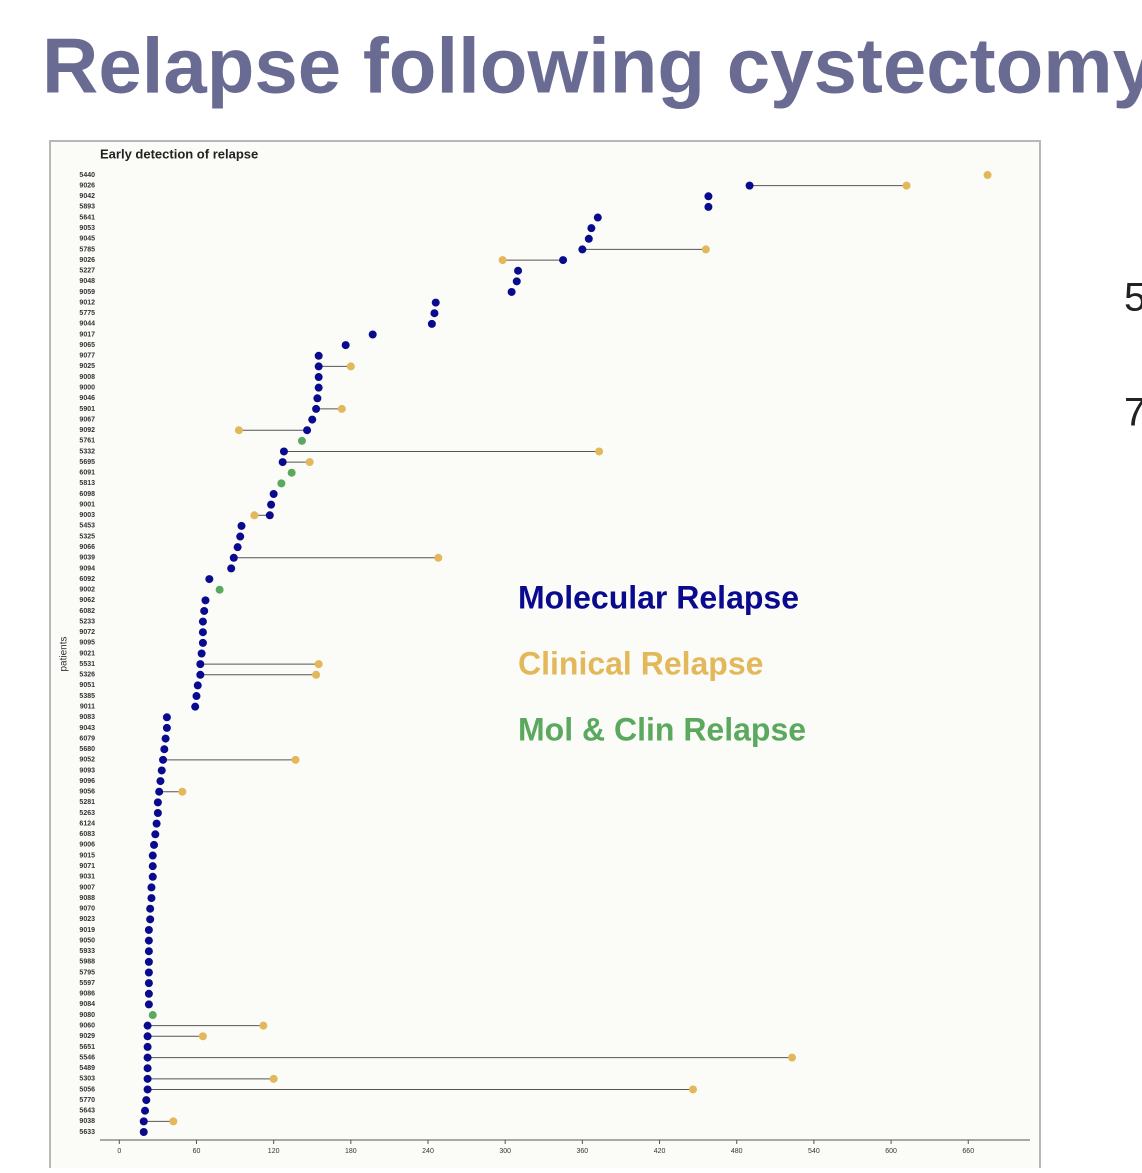 The width and height of the screenshot is (1142, 1173). What do you see at coordinates (87, 356) in the screenshot?
I see `y-tick-label: 9077` at bounding box center [87, 356].